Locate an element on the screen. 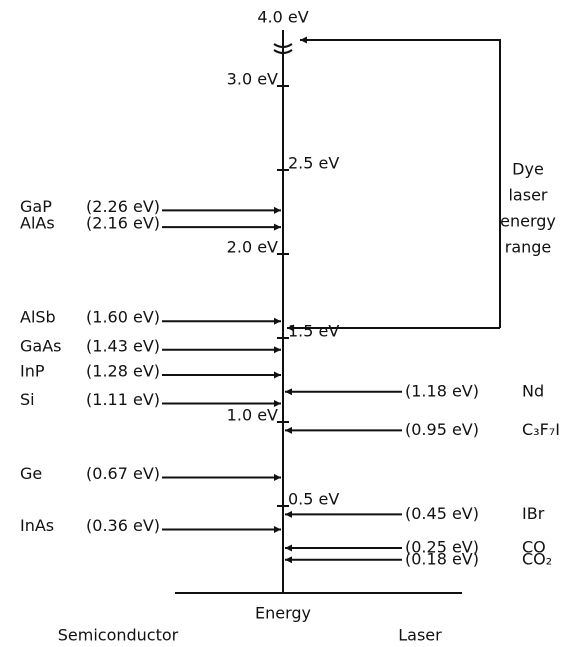 This screenshot has width=580, height=647. tick-label: 2.0 eV is located at coordinates (252, 247).